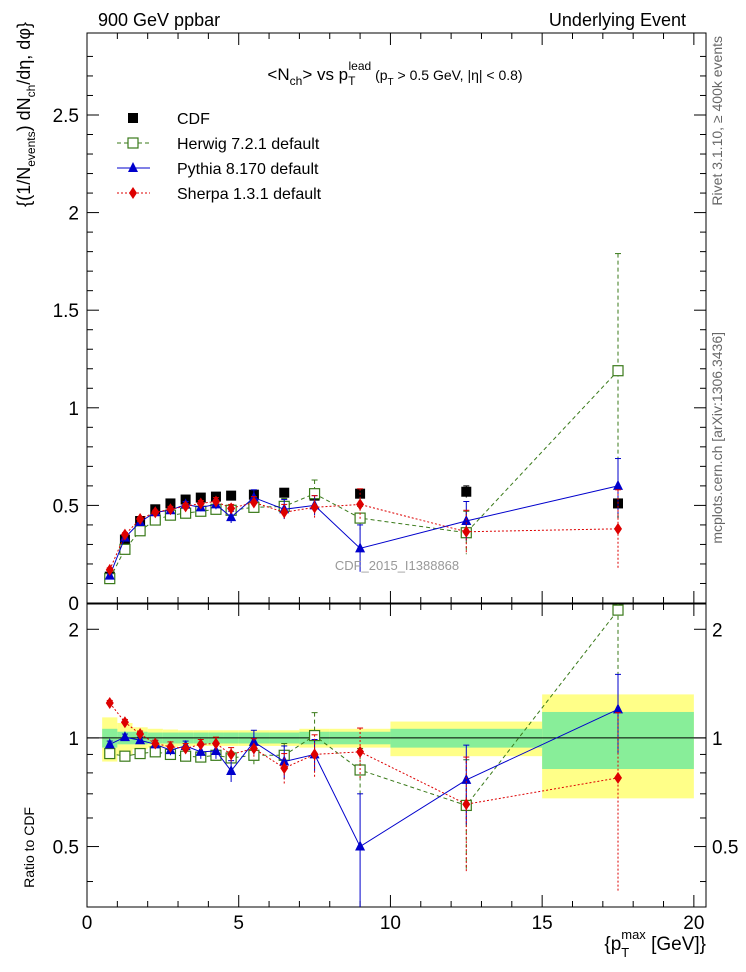 The height and width of the screenshot is (972, 746). Describe the element at coordinates (379, 75) in the screenshot. I see `title-cut: (p` at that location.